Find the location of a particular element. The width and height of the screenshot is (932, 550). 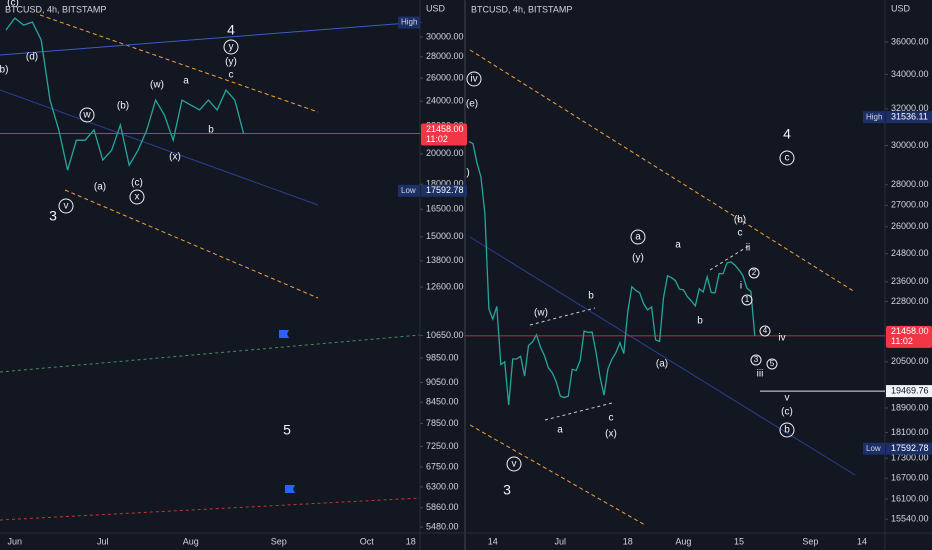

low-name-box is located at coordinates (874, 448).